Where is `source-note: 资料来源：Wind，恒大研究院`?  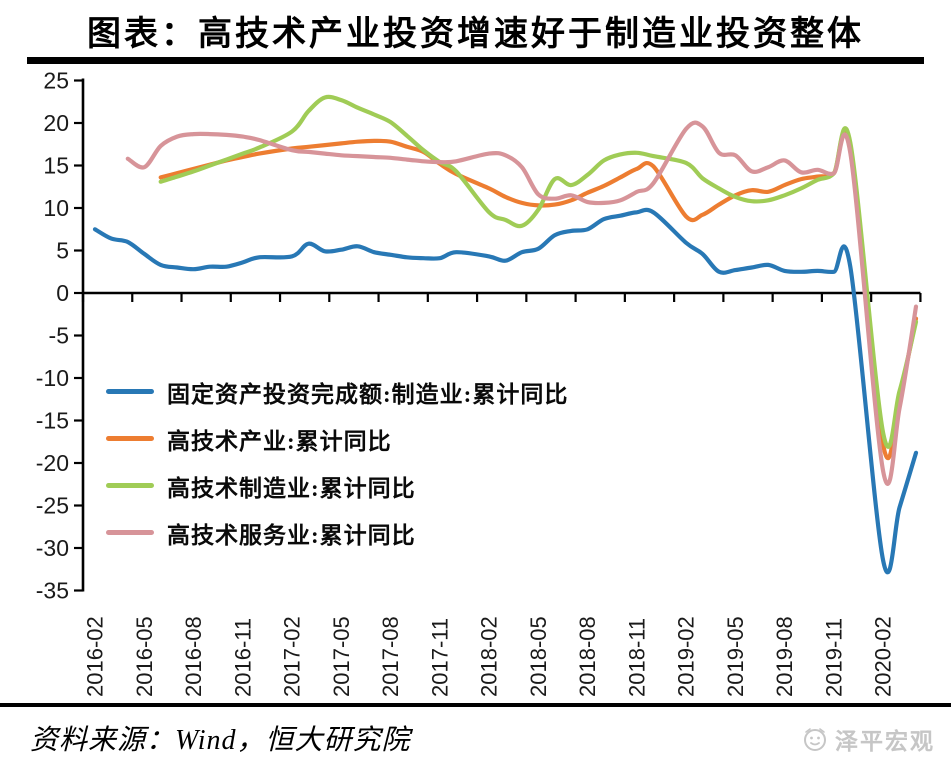 source-note: 资料来源：Wind，恒大研究院 is located at coordinates (220, 740).